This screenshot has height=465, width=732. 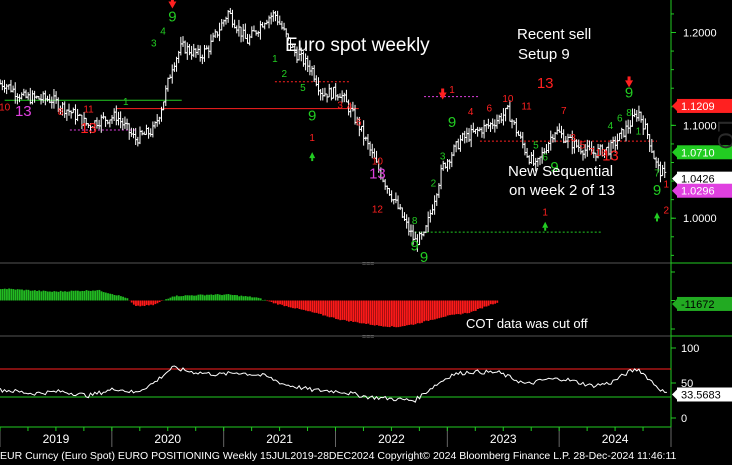 What do you see at coordinates (508, 99) in the screenshot?
I see `td-count-label: 10` at bounding box center [508, 99].